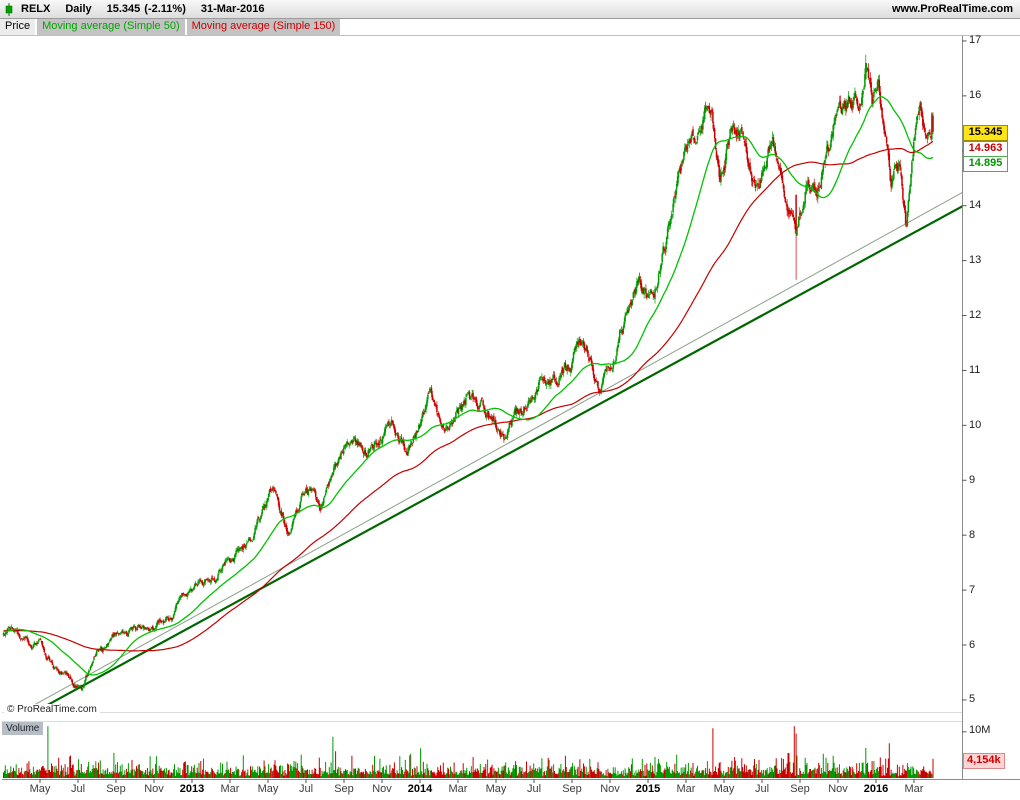  I want to click on y-axis-ticks, so click(964, 370).